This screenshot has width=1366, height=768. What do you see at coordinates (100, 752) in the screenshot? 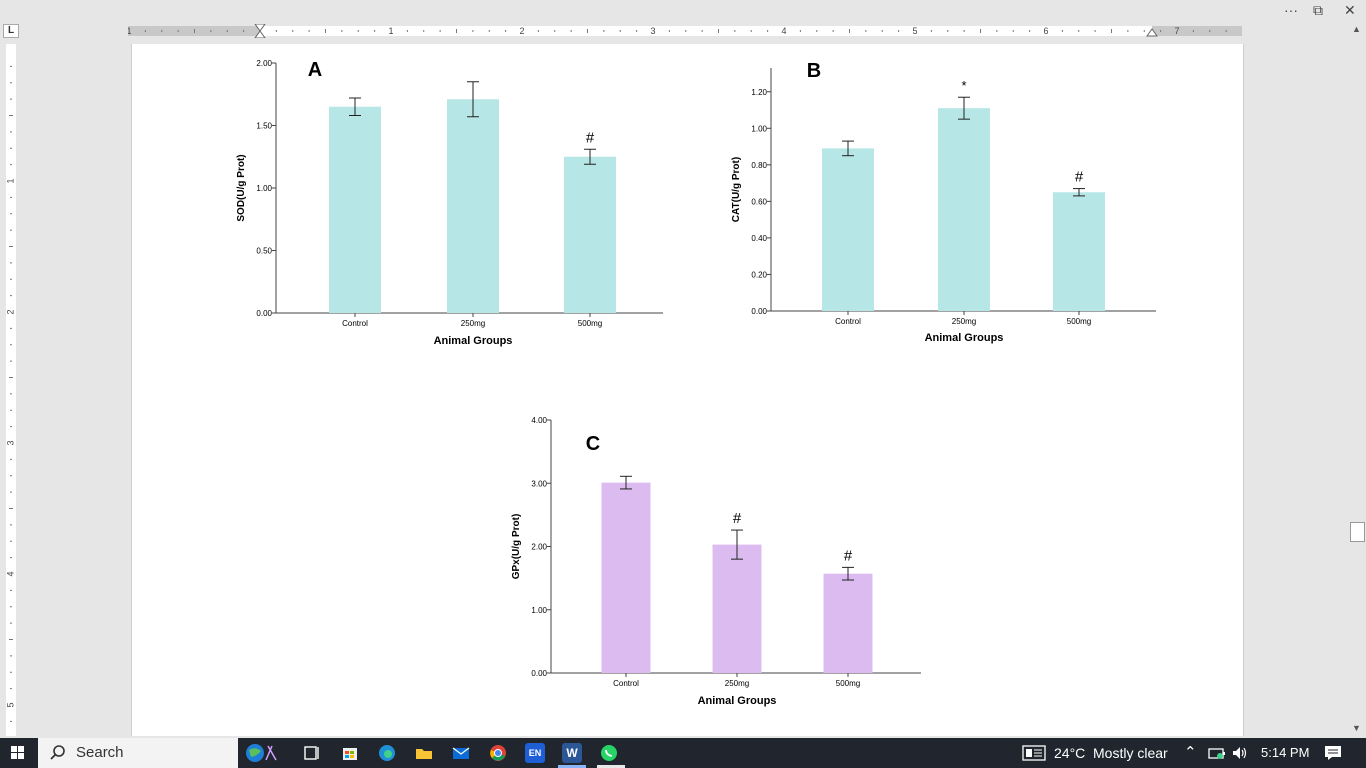
I see `search-label: Search` at bounding box center [100, 752].